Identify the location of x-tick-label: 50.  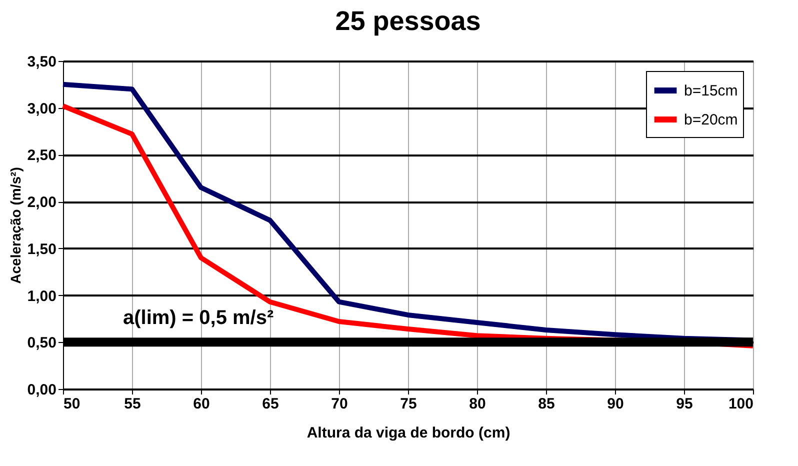
(72, 404).